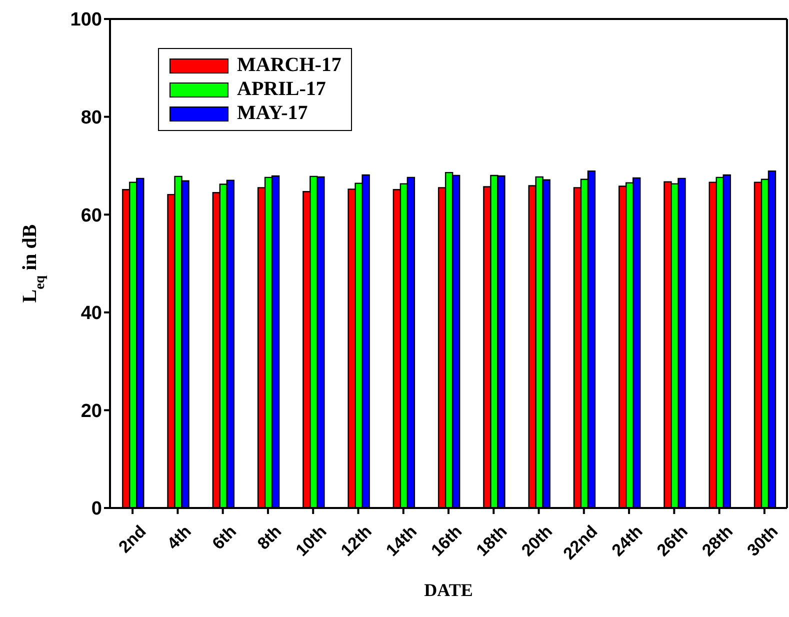 The image size is (789, 617). Describe the element at coordinates (448, 590) in the screenshot. I see `x-axis-title: DATE` at that location.